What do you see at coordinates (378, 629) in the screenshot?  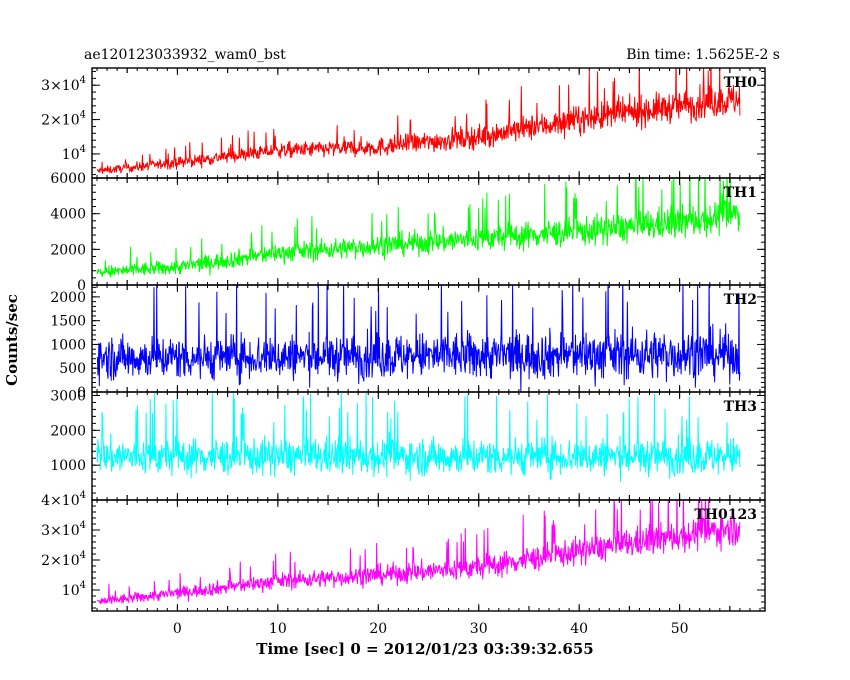 I see `x-tick-label: 20` at bounding box center [378, 629].